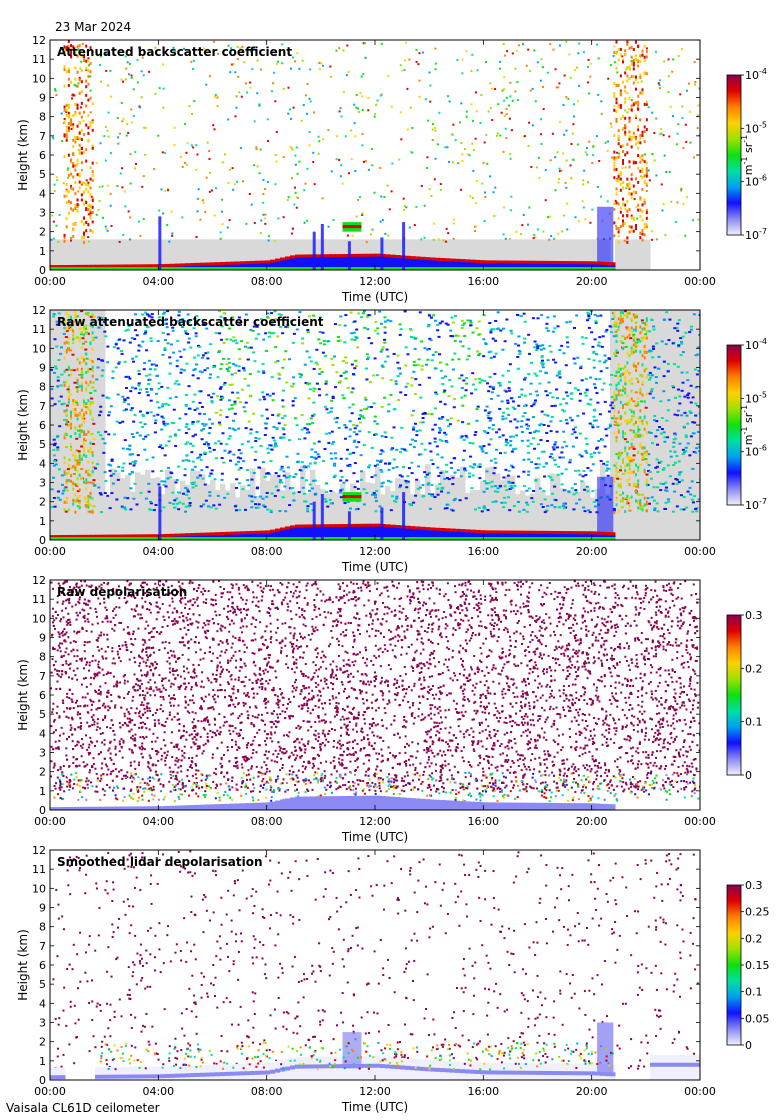  Describe the element at coordinates (757, 1018) in the screenshot. I see `colorbar-tick-label: 0.05` at that location.